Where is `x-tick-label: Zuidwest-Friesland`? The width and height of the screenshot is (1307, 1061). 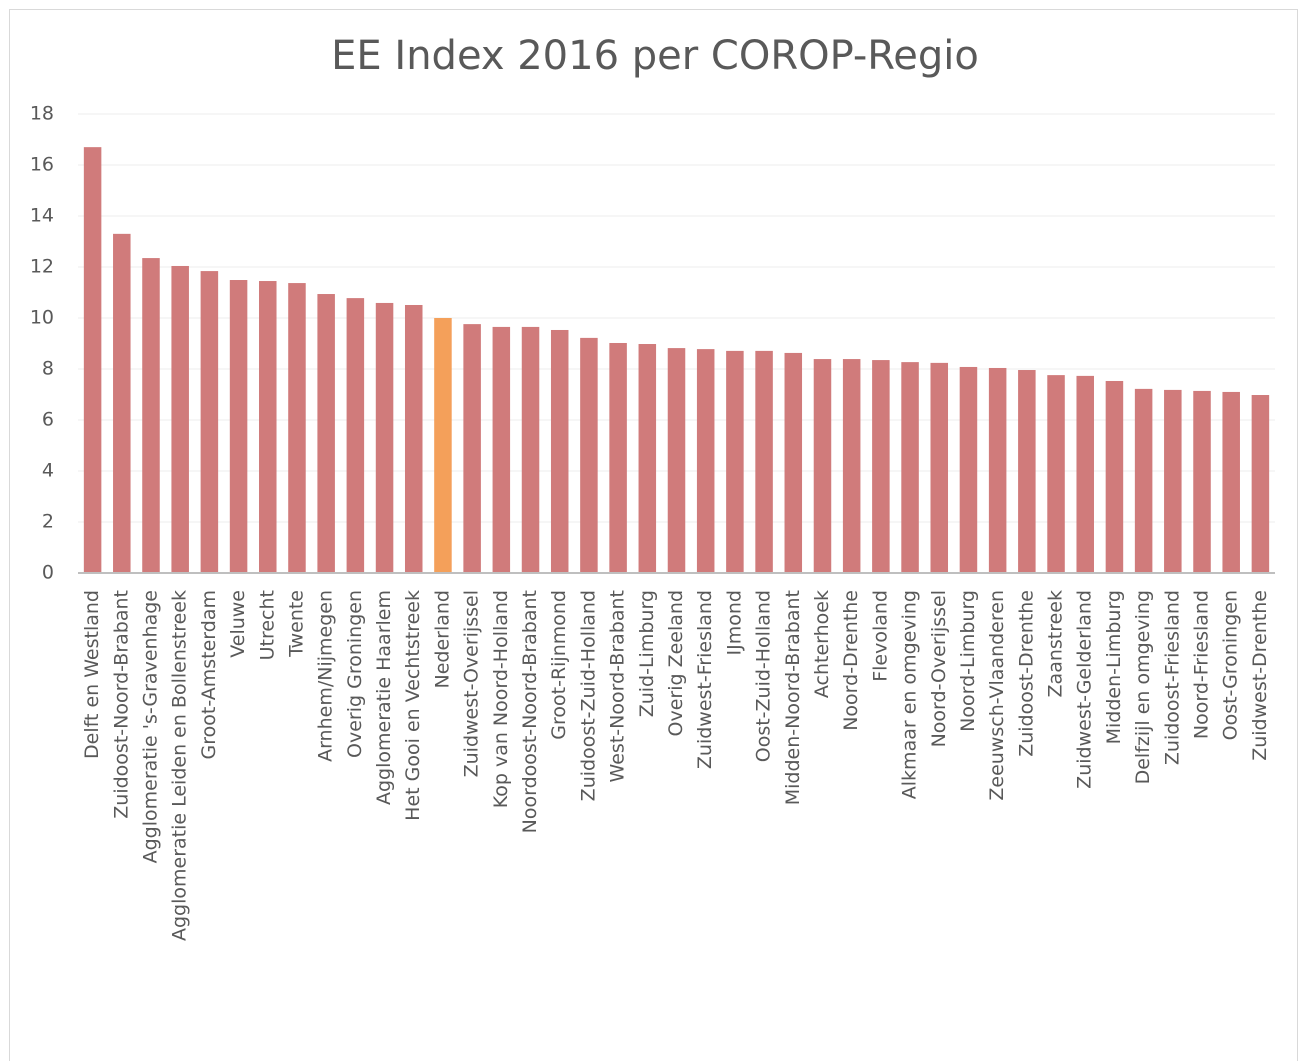
x-tick-label: Zuidwest-Friesland is located at coordinates (705, 679).